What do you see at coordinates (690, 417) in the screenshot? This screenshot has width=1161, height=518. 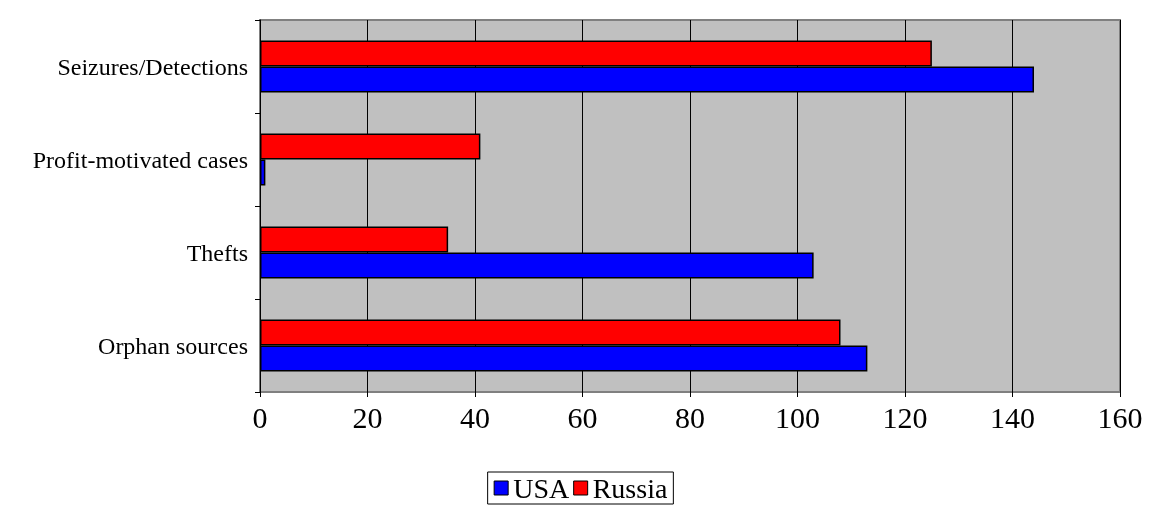 I see `x-tick-label: 80` at bounding box center [690, 417].